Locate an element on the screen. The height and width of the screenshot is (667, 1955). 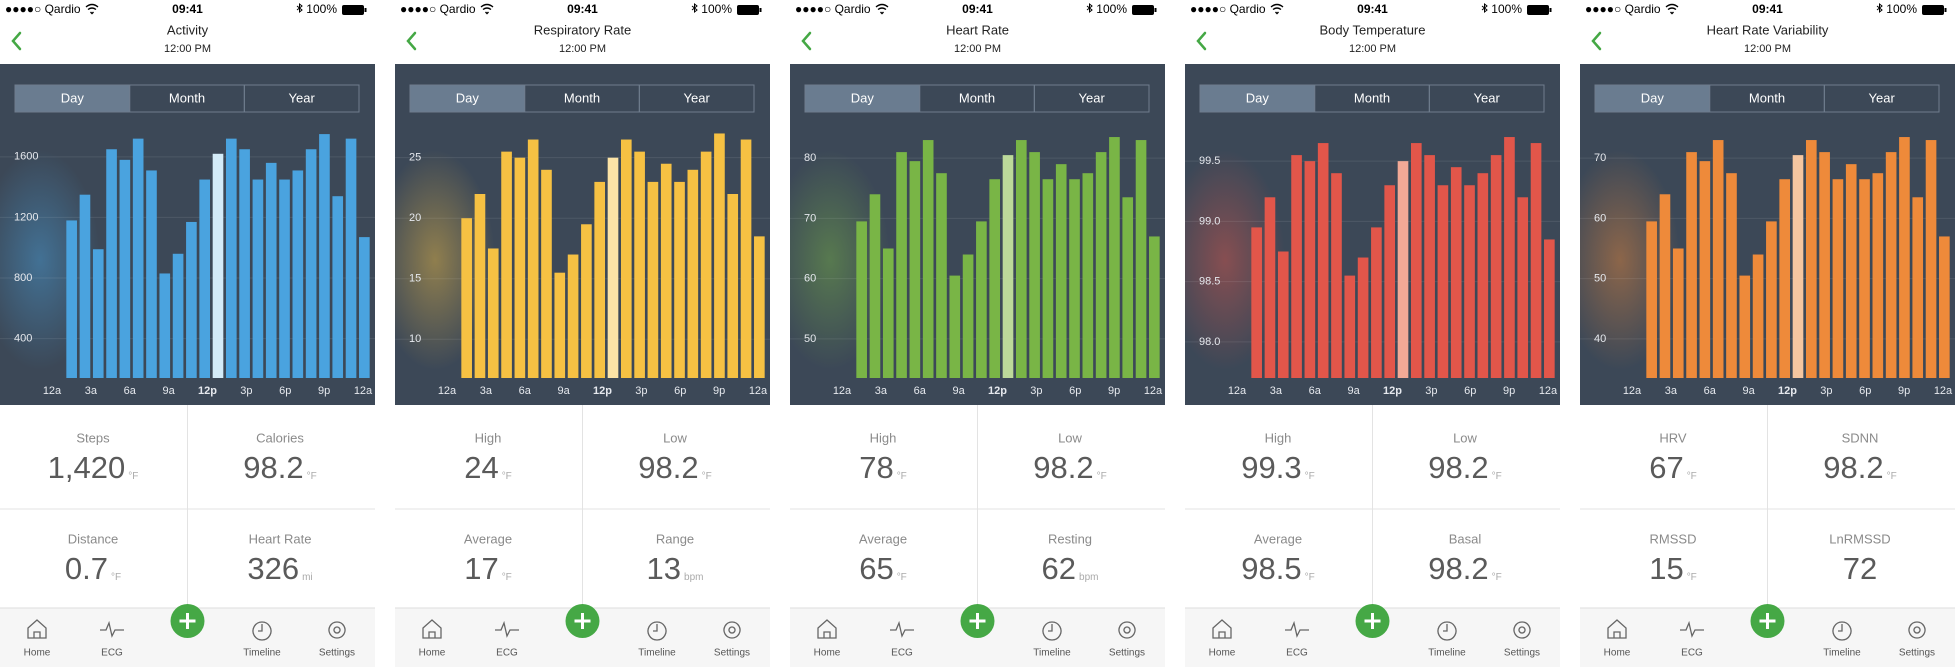
stat-number: 98.2 is located at coordinates (1853, 467).